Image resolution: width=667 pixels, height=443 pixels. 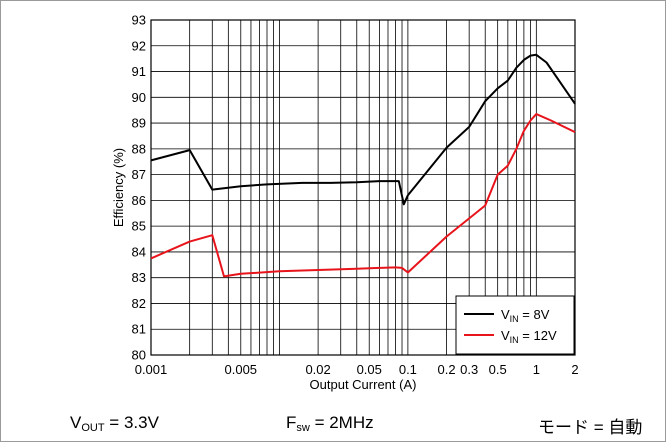 What do you see at coordinates (114, 423) in the screenshot?
I see `vout-label: VOUT = 3.3V` at bounding box center [114, 423].